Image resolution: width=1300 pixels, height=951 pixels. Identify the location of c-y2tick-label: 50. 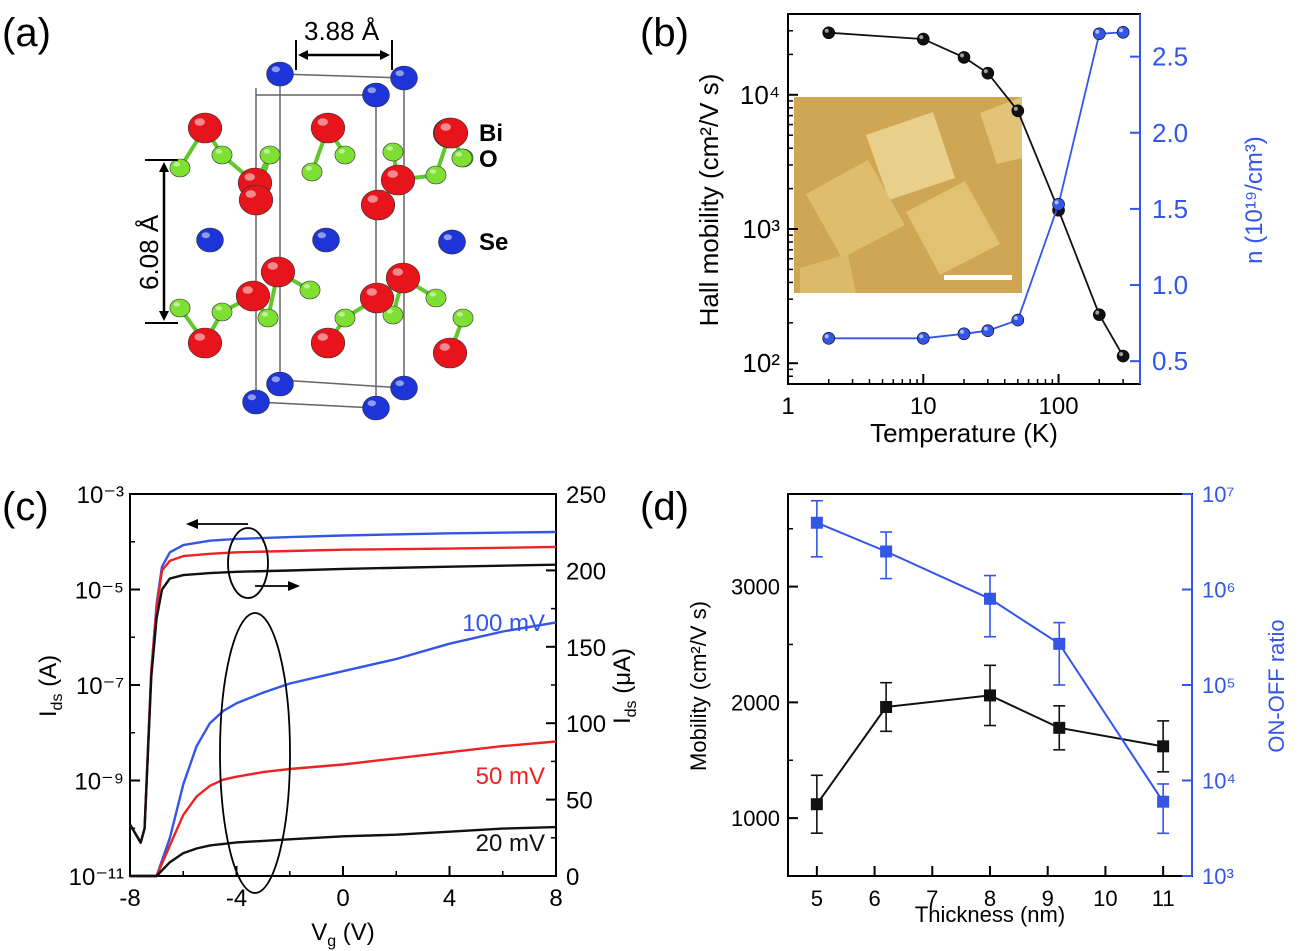
(579, 801).